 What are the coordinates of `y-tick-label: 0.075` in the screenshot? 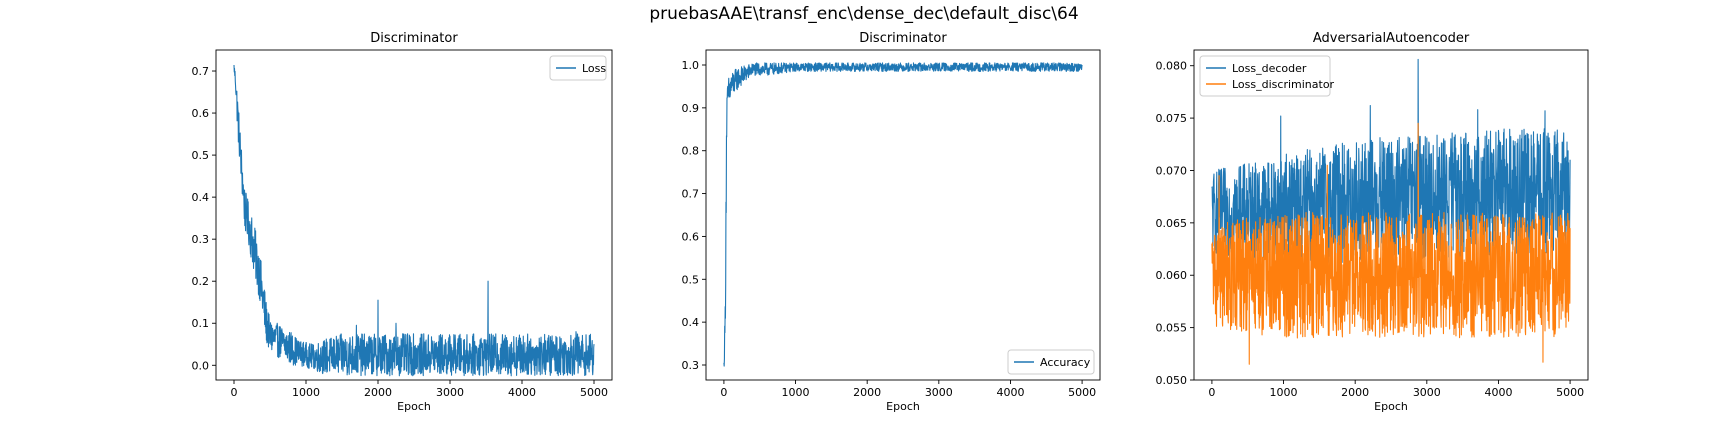 It's located at (1172, 118).